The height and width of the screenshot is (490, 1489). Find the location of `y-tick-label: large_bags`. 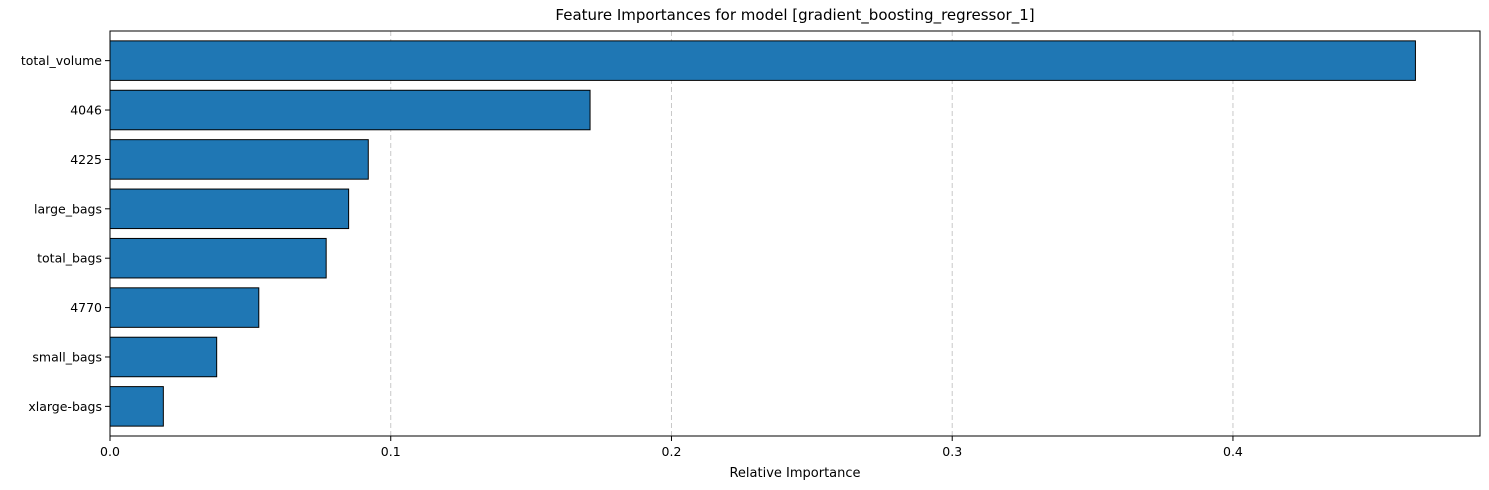

y-tick-label: large_bags is located at coordinates (68, 208).